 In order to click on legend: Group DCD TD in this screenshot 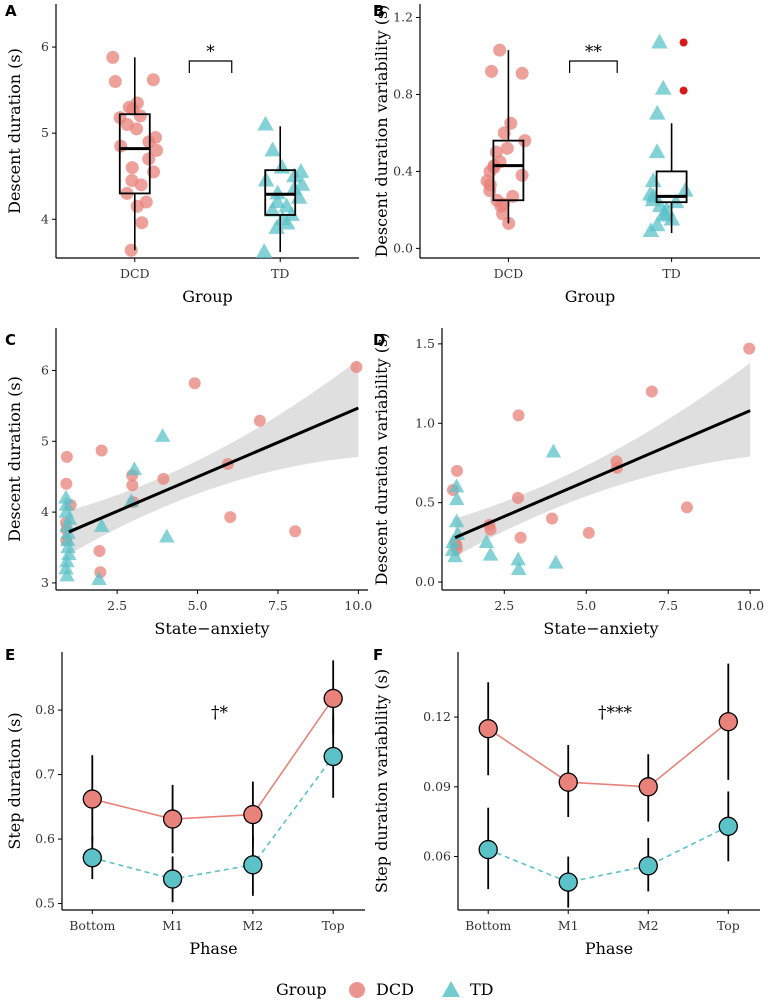, I will do `click(385, 989)`.